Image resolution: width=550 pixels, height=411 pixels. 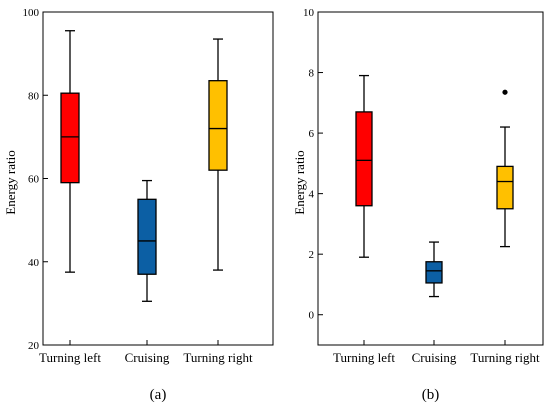 I want to click on panel-b-y-tick-label: 8, so click(x=312, y=74).